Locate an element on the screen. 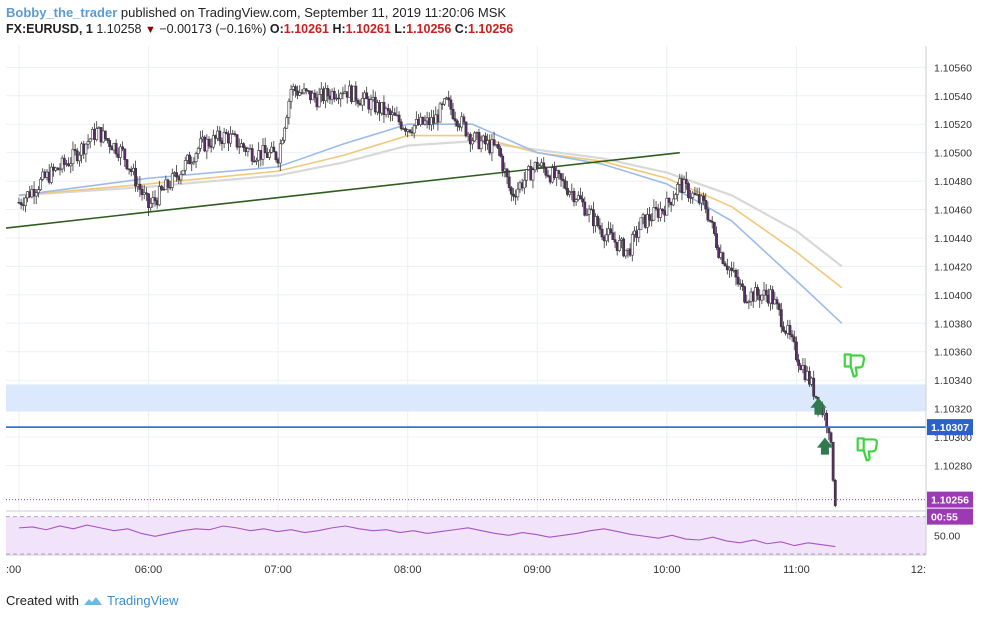  rsi-band is located at coordinates (466, 535).